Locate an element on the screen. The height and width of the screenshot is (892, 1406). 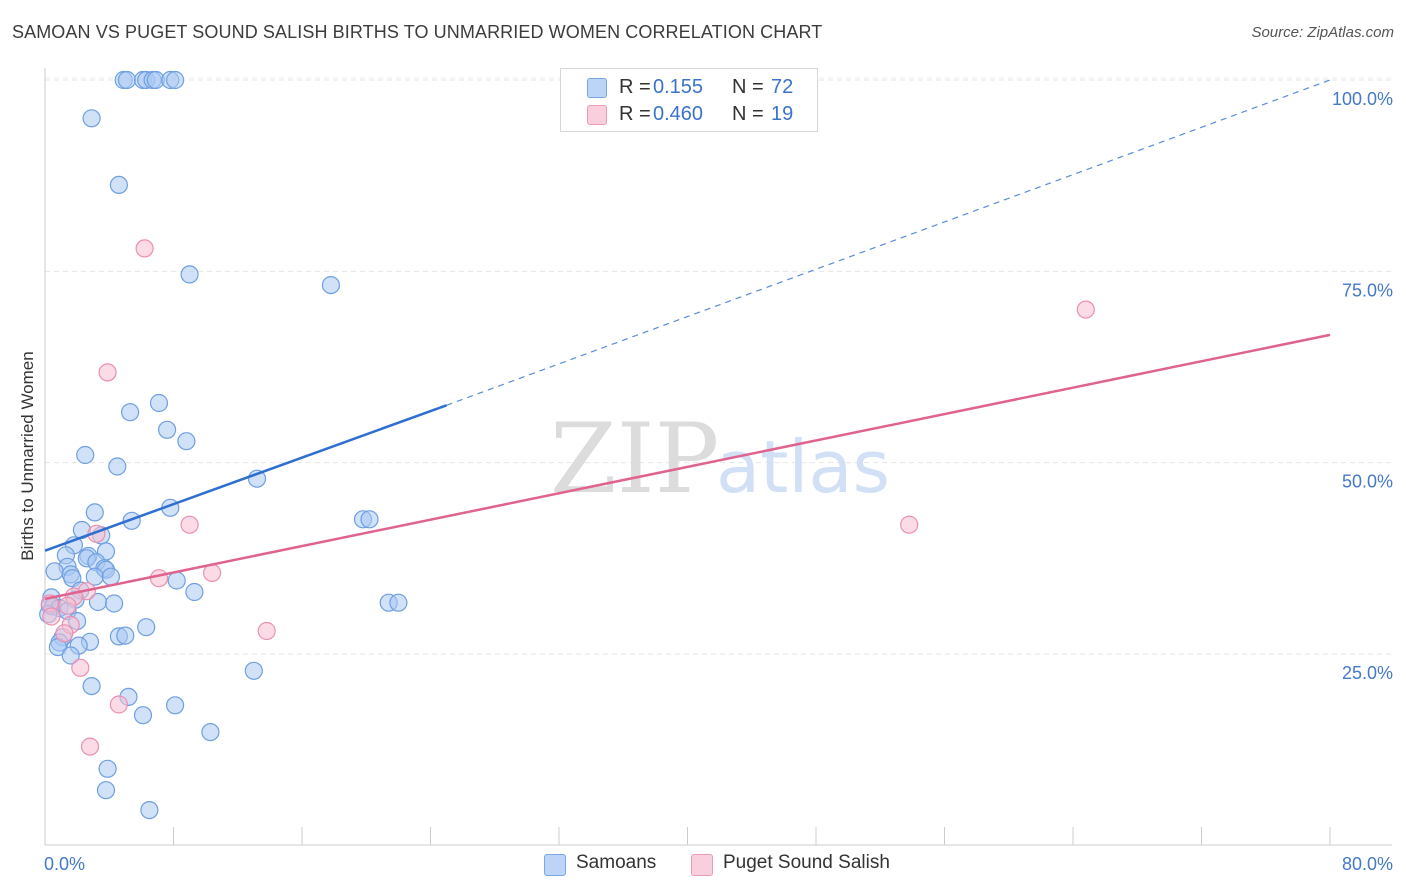
r-value: 0.460 is located at coordinates (678, 114).